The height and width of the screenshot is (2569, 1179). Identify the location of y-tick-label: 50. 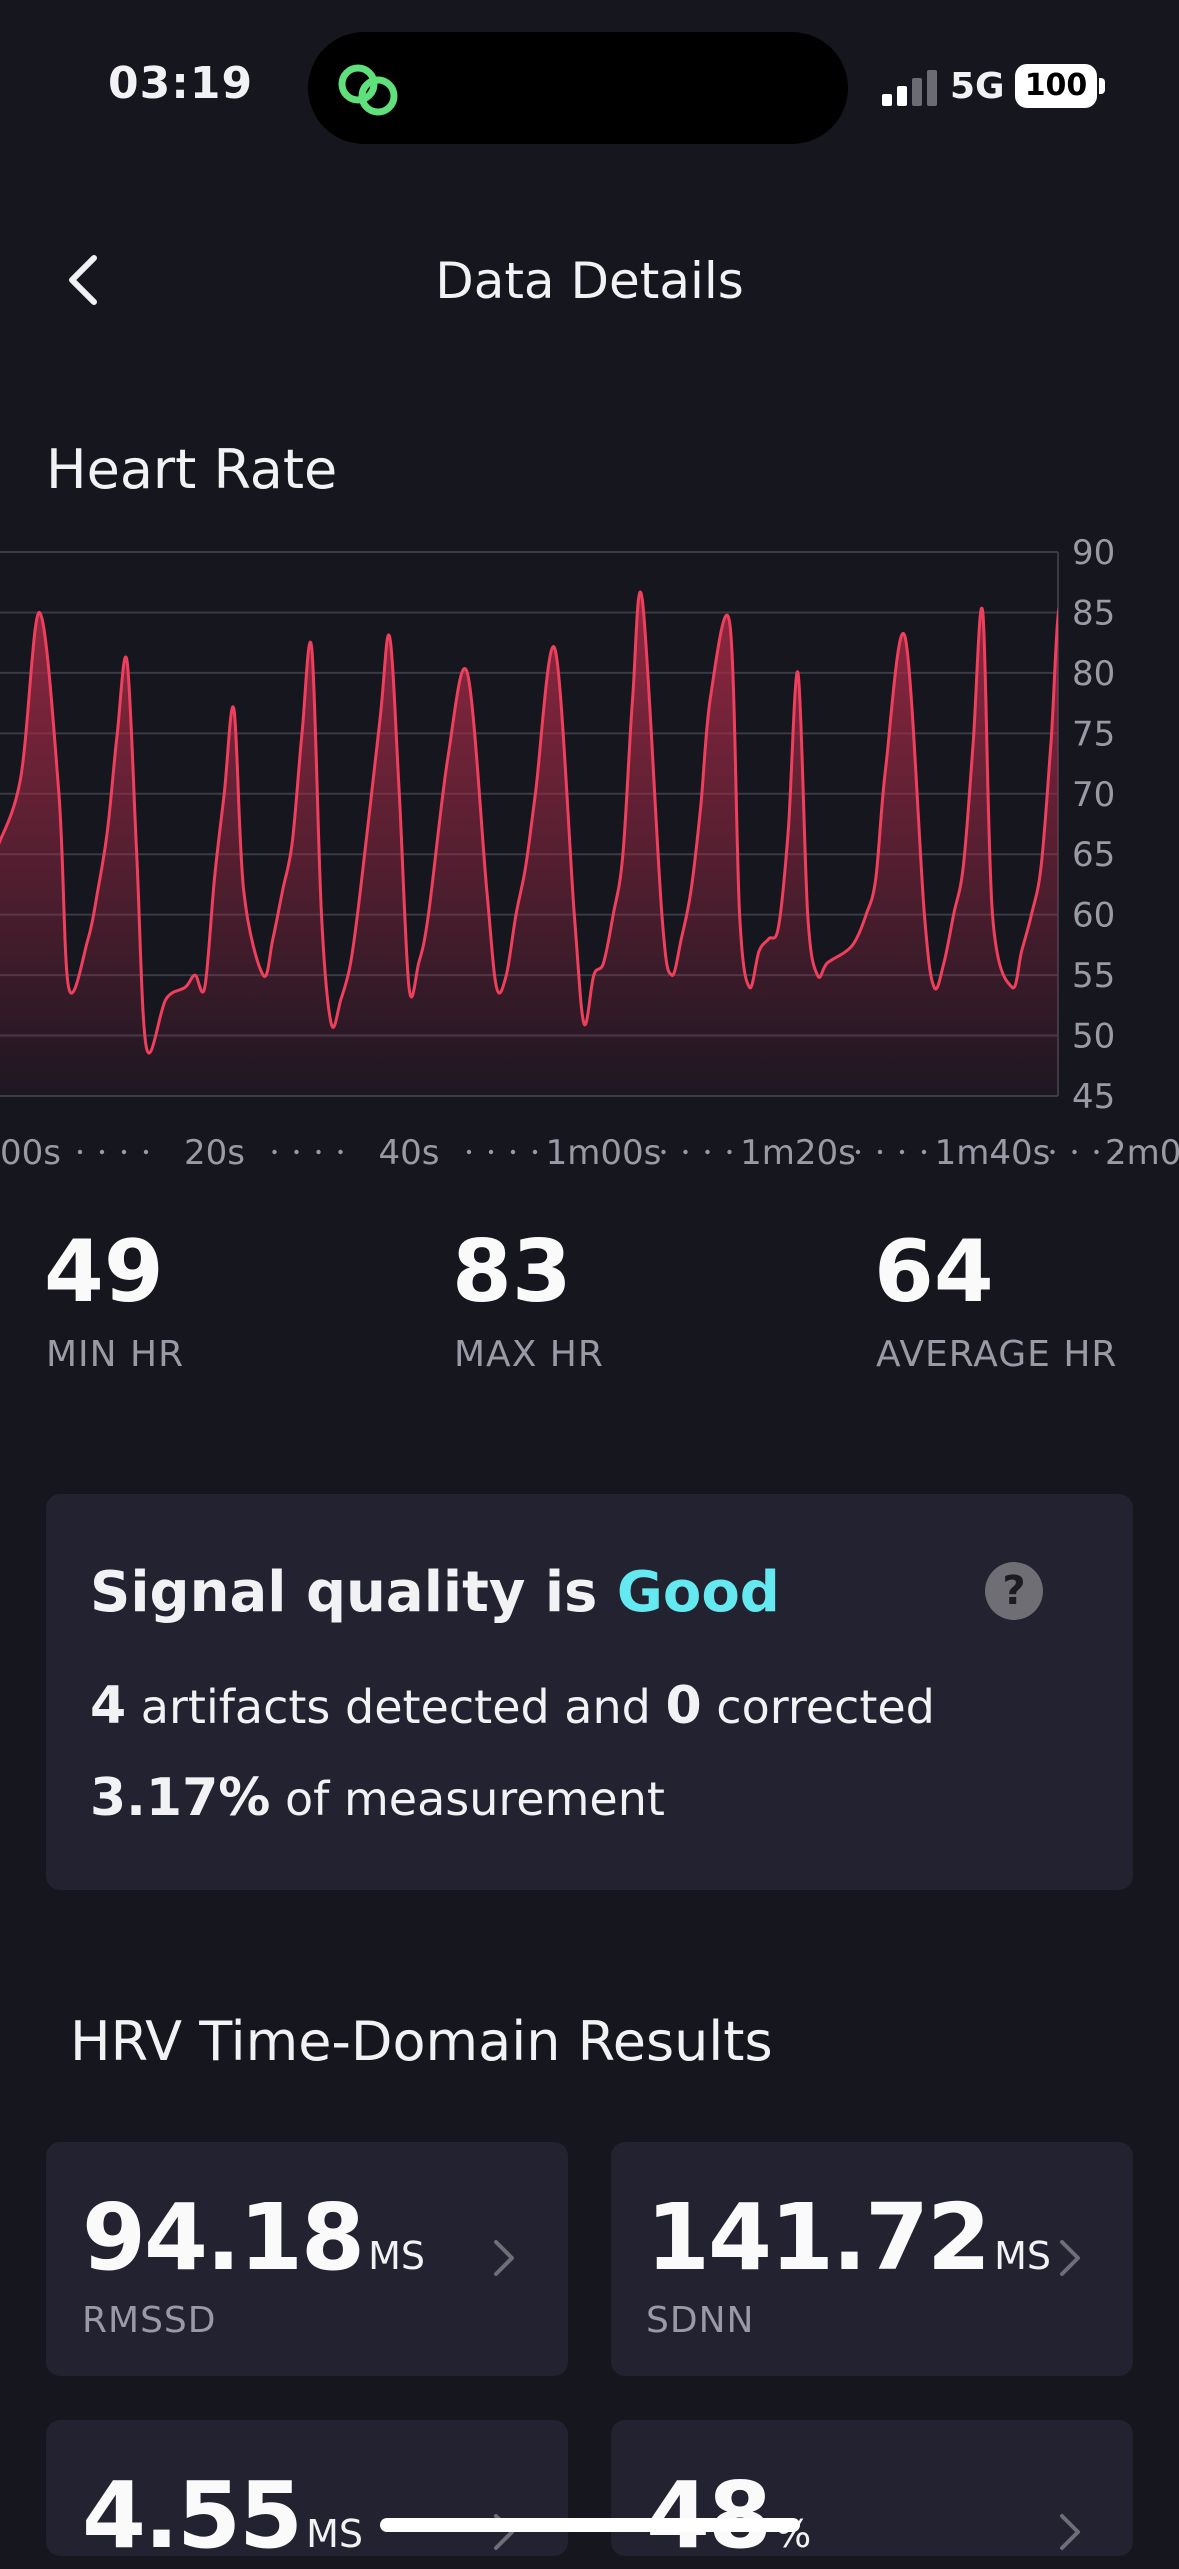
(1093, 1037).